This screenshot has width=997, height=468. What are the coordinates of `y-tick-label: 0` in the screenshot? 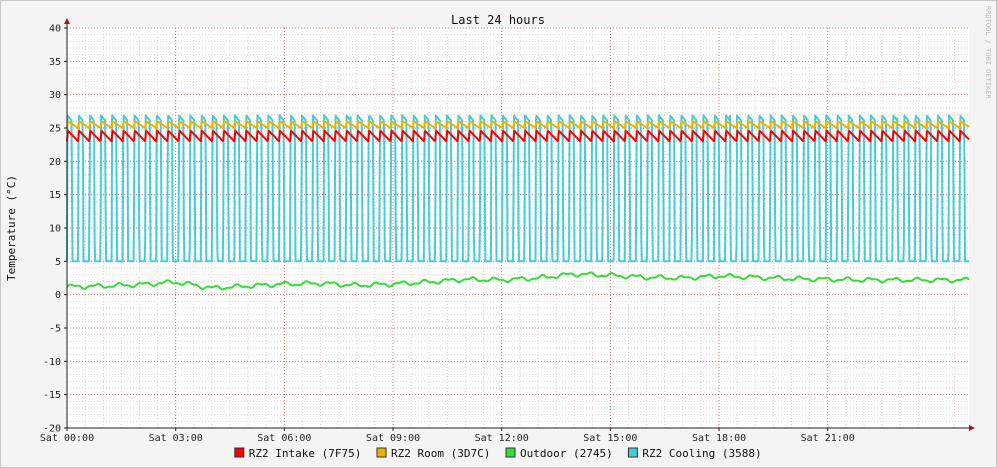 It's located at (58, 295).